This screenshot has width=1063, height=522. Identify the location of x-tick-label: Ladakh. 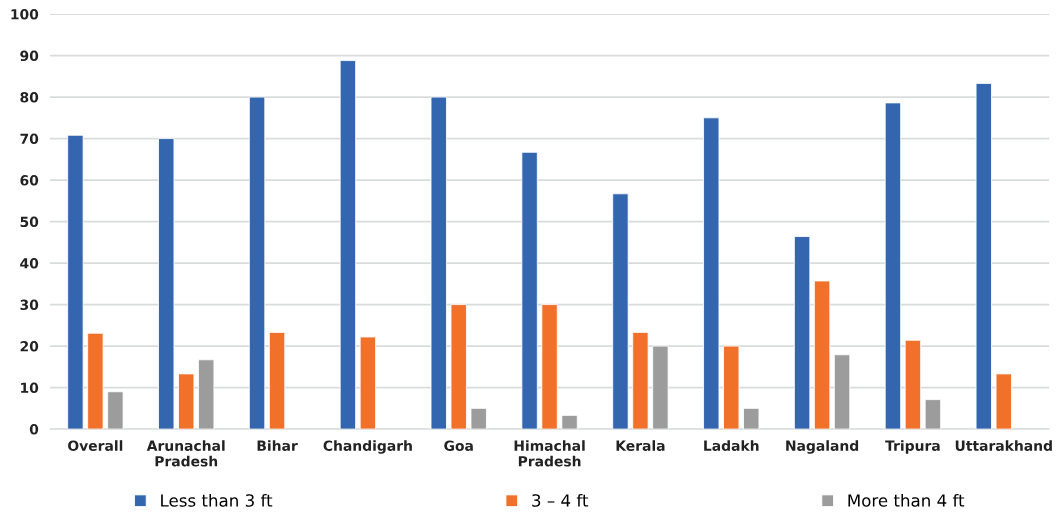
(731, 445).